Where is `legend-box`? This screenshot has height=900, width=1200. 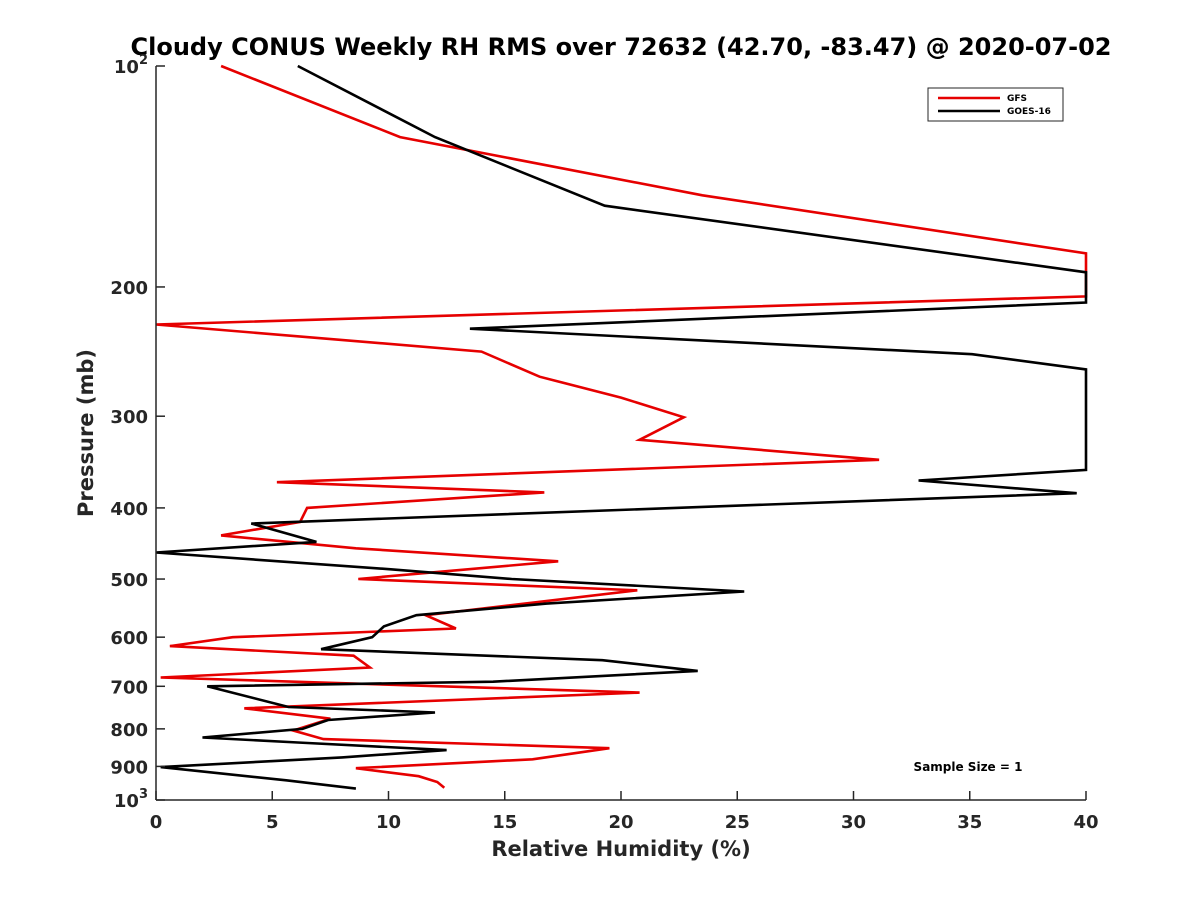 legend-box is located at coordinates (995, 104).